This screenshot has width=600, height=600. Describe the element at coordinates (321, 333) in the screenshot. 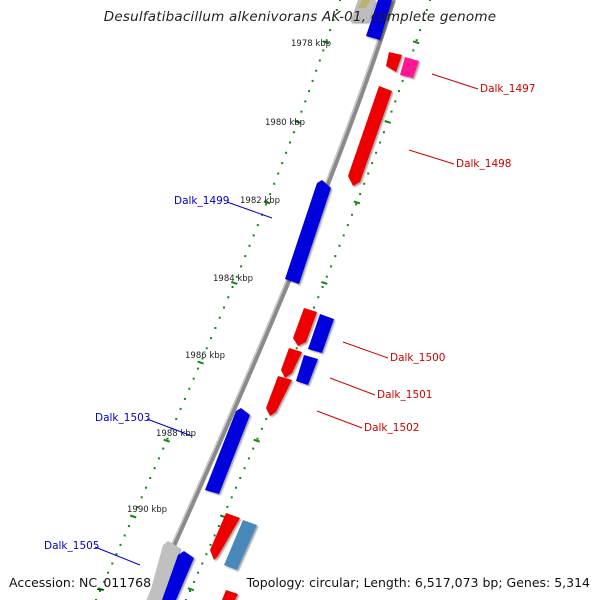

I see `gene-feature-dalk-1500-blue` at that location.